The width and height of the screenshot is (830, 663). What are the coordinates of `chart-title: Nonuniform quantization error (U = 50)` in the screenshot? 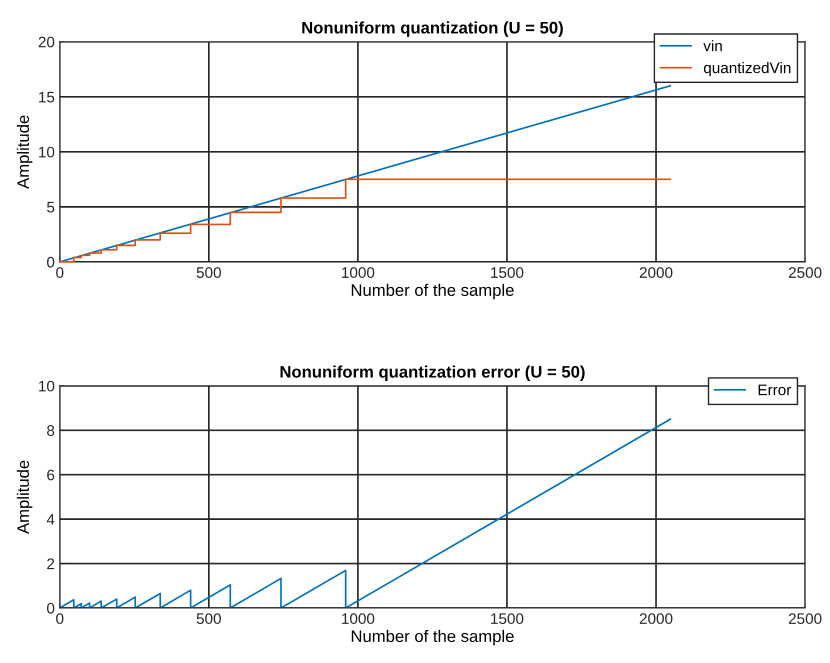 It's located at (432, 373).